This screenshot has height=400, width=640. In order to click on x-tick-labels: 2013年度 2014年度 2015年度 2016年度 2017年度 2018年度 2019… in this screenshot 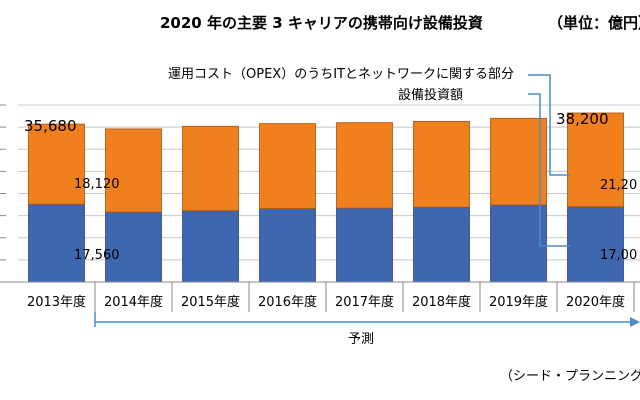, I will do `click(326, 302)`.